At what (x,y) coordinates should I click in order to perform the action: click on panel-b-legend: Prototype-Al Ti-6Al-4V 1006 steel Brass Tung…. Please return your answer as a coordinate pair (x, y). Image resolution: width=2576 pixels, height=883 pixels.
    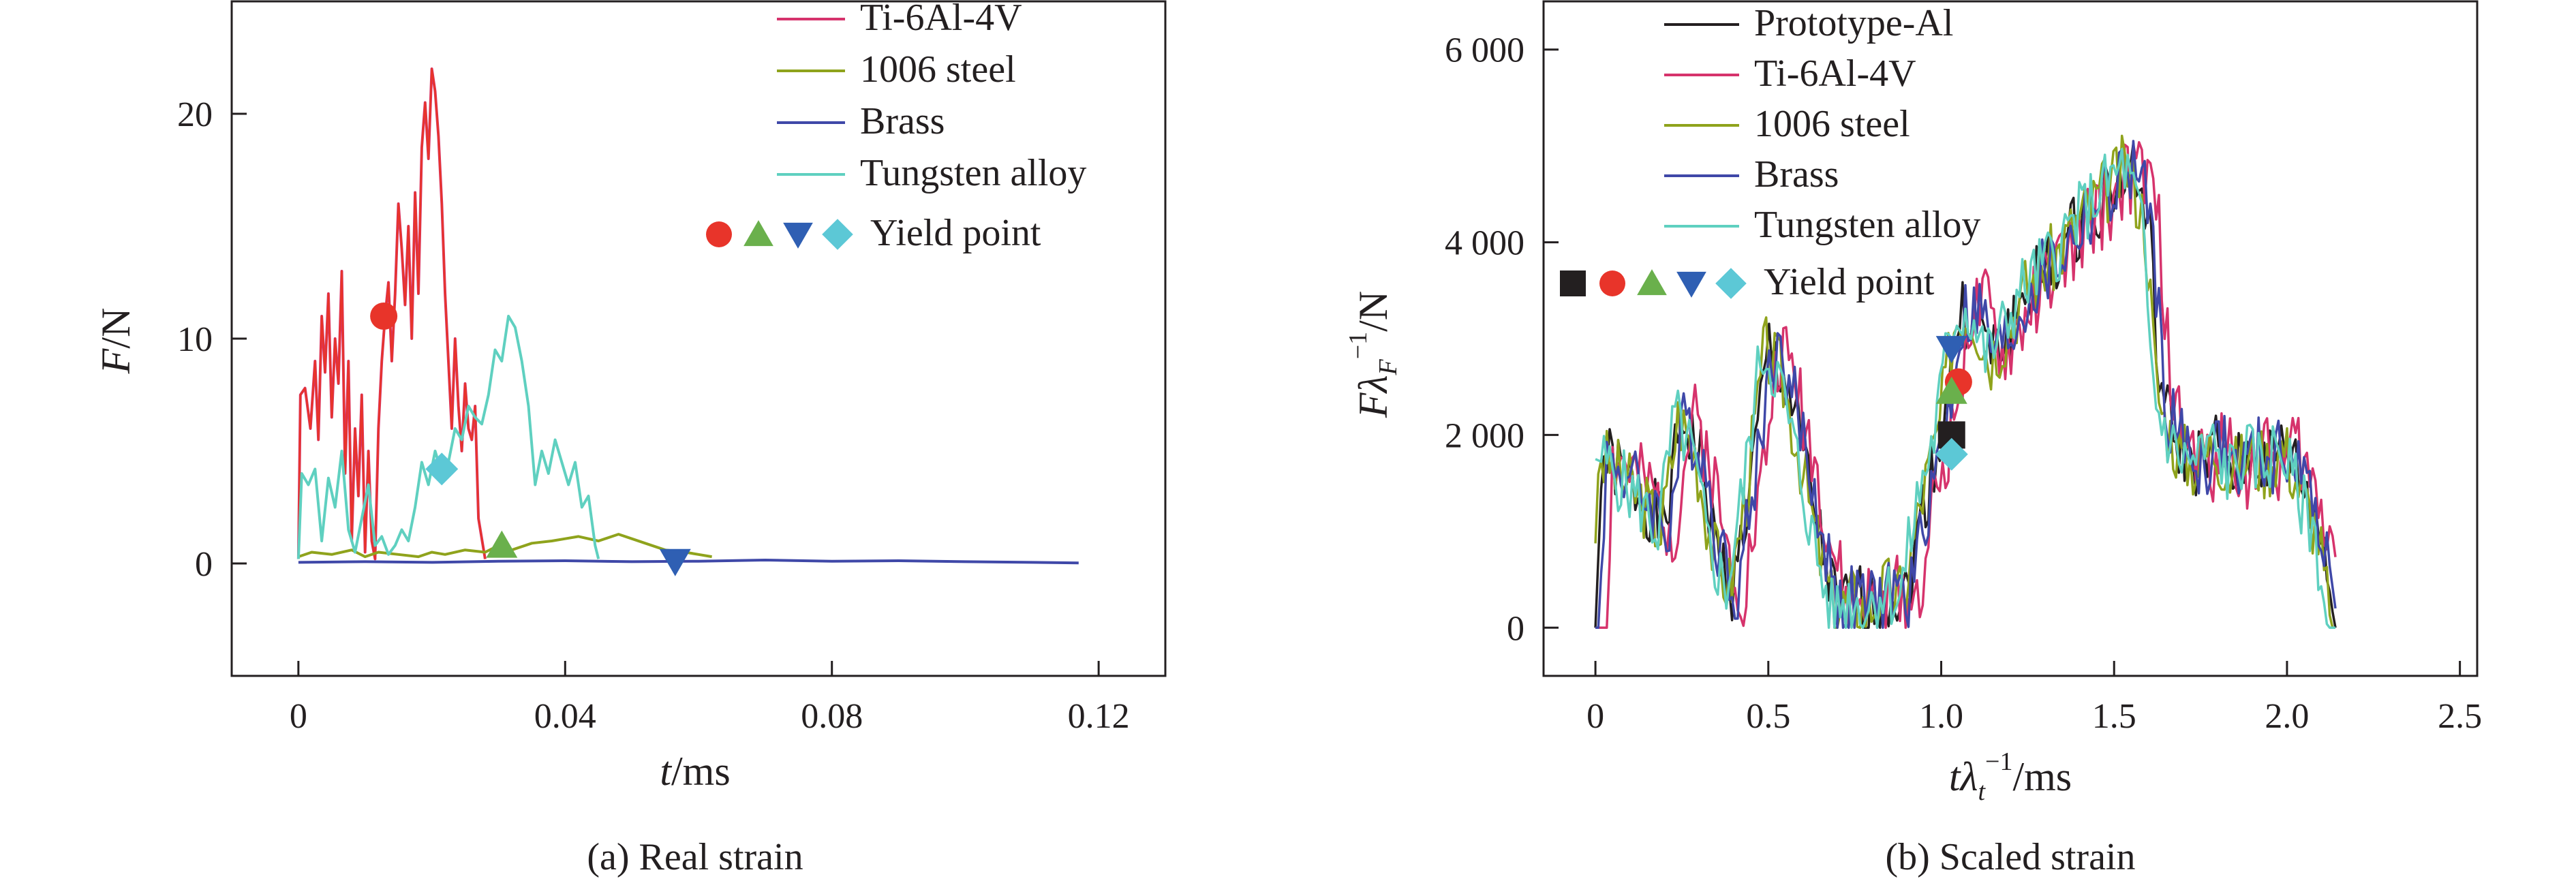
    Looking at the image, I should click on (1770, 152).